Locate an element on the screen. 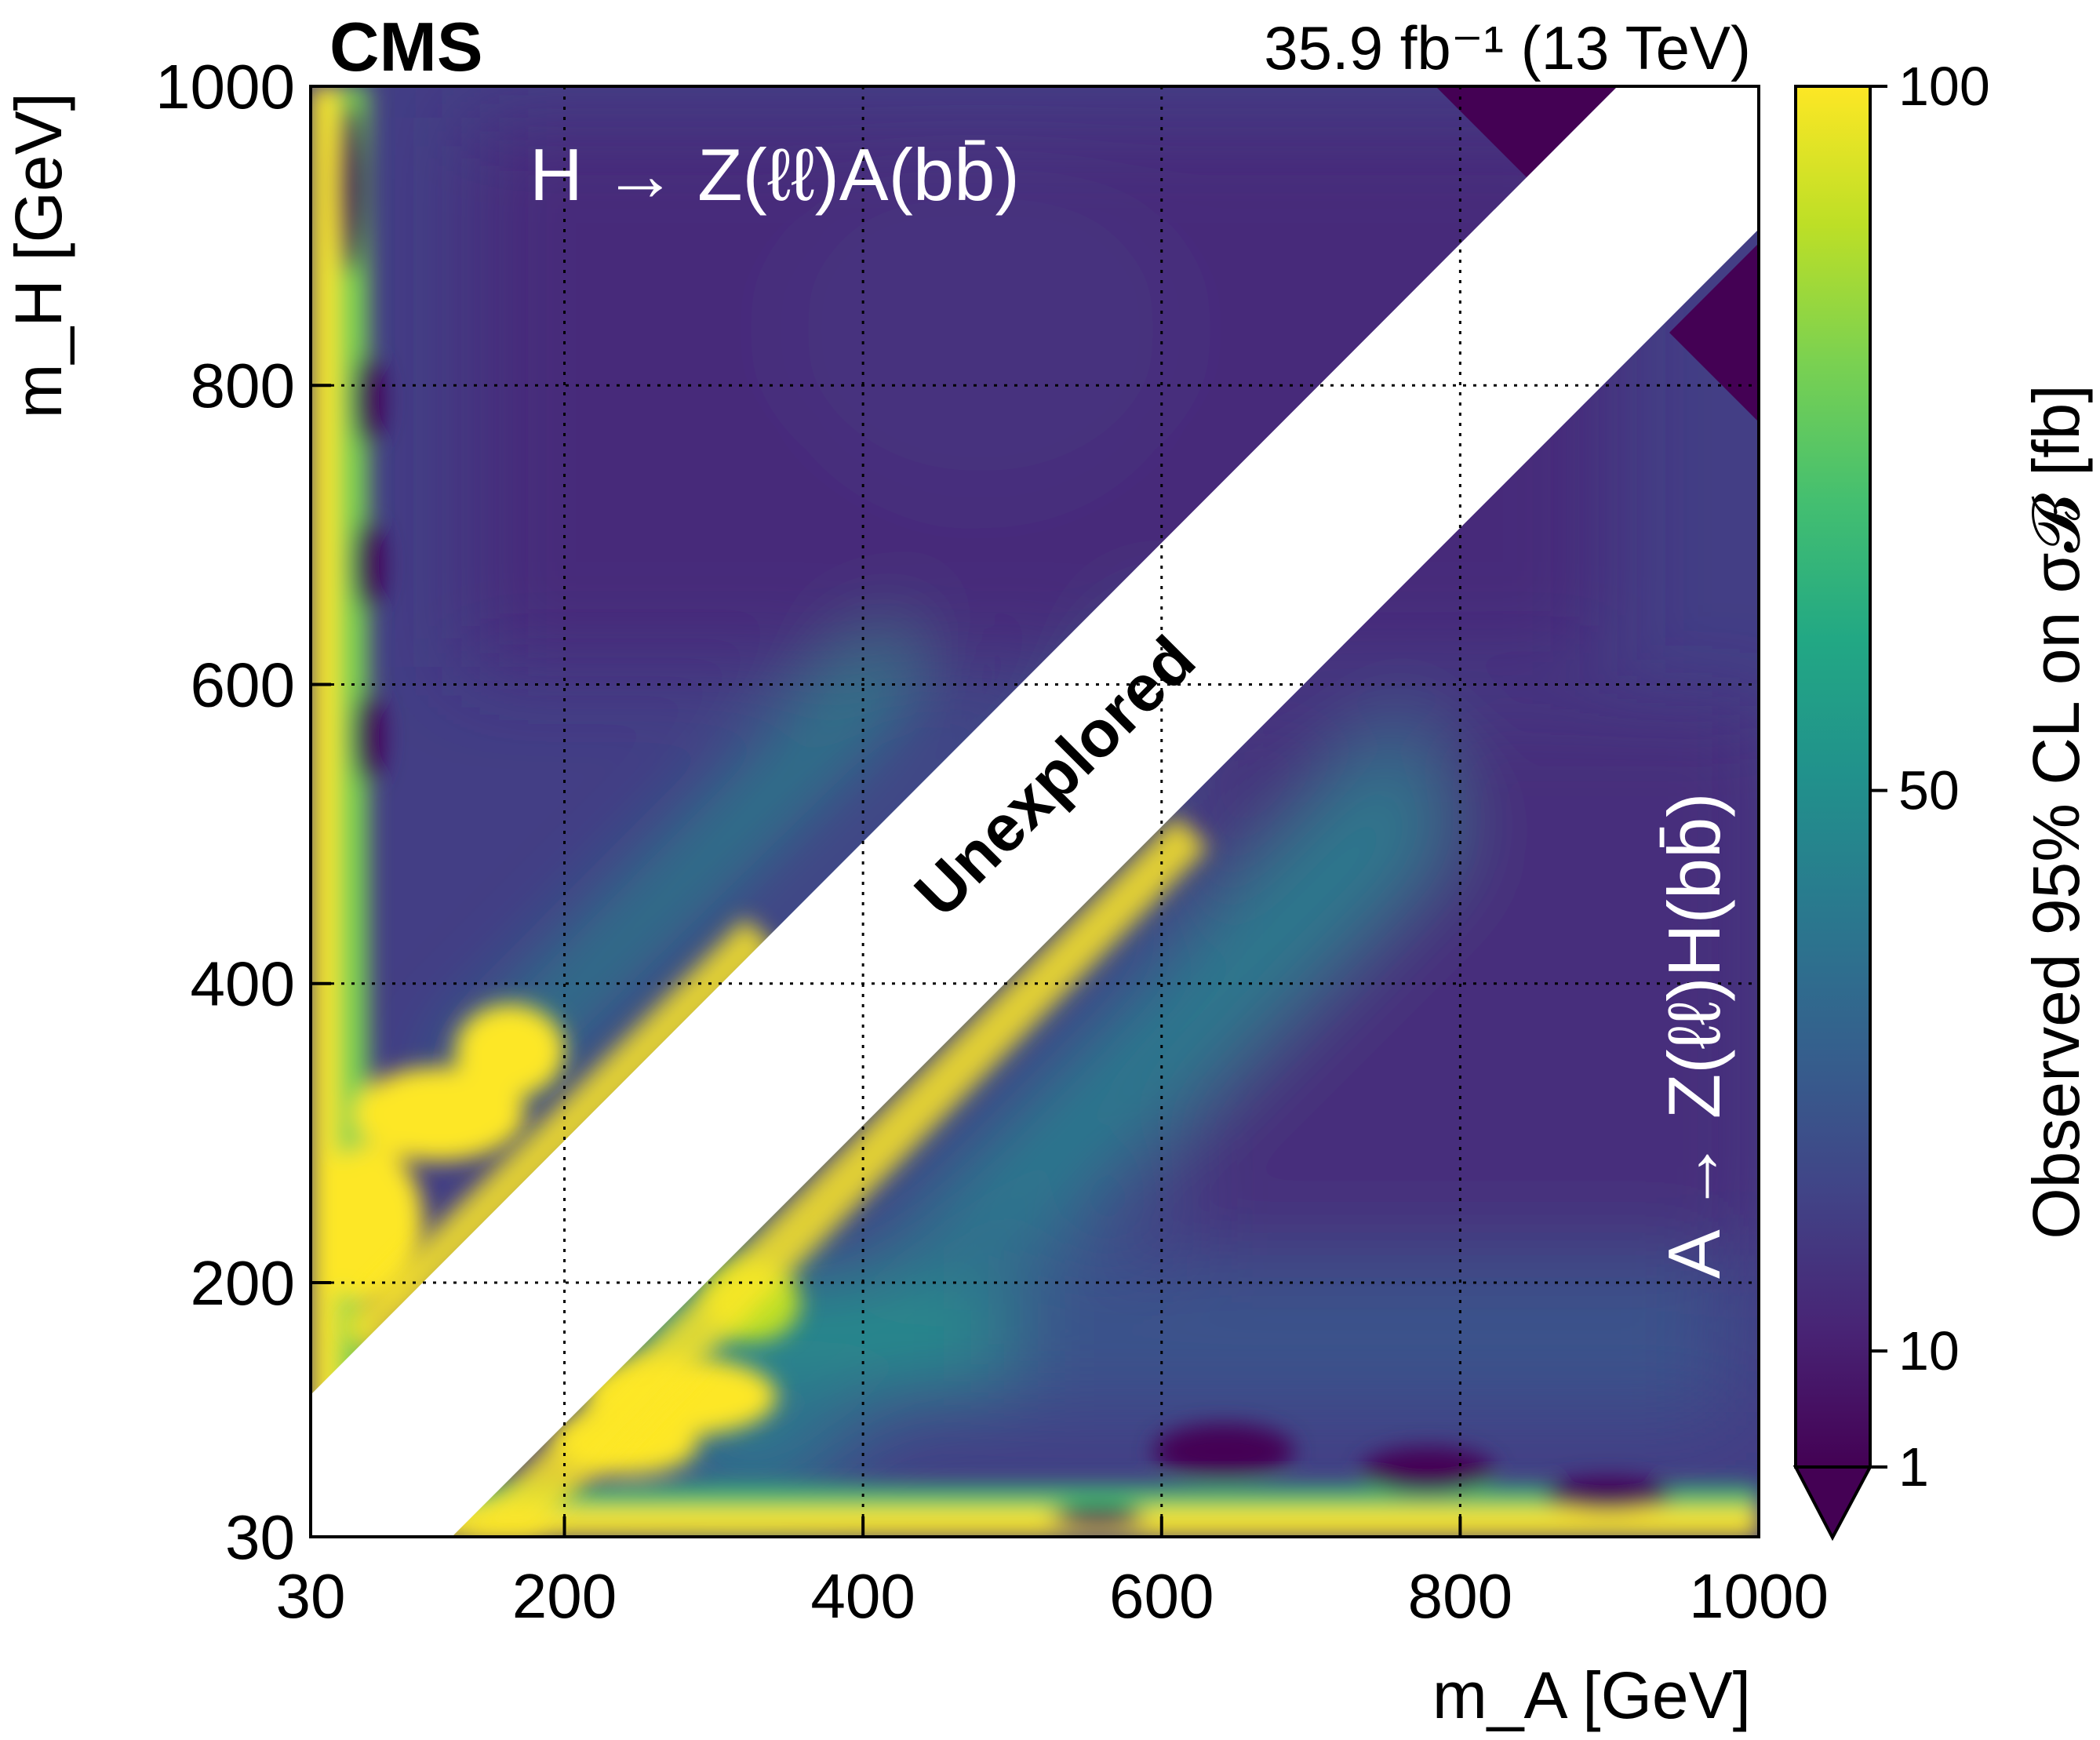 This screenshot has height=1740, width=2100. luminosity-label: 35.9 fb⁻¹ (13 TeV) is located at coordinates (1507, 47).